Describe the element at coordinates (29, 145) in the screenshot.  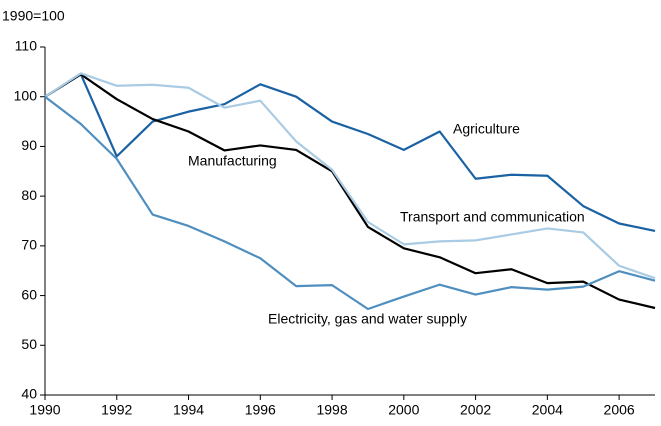
I see `y-tick-label: 90` at that location.